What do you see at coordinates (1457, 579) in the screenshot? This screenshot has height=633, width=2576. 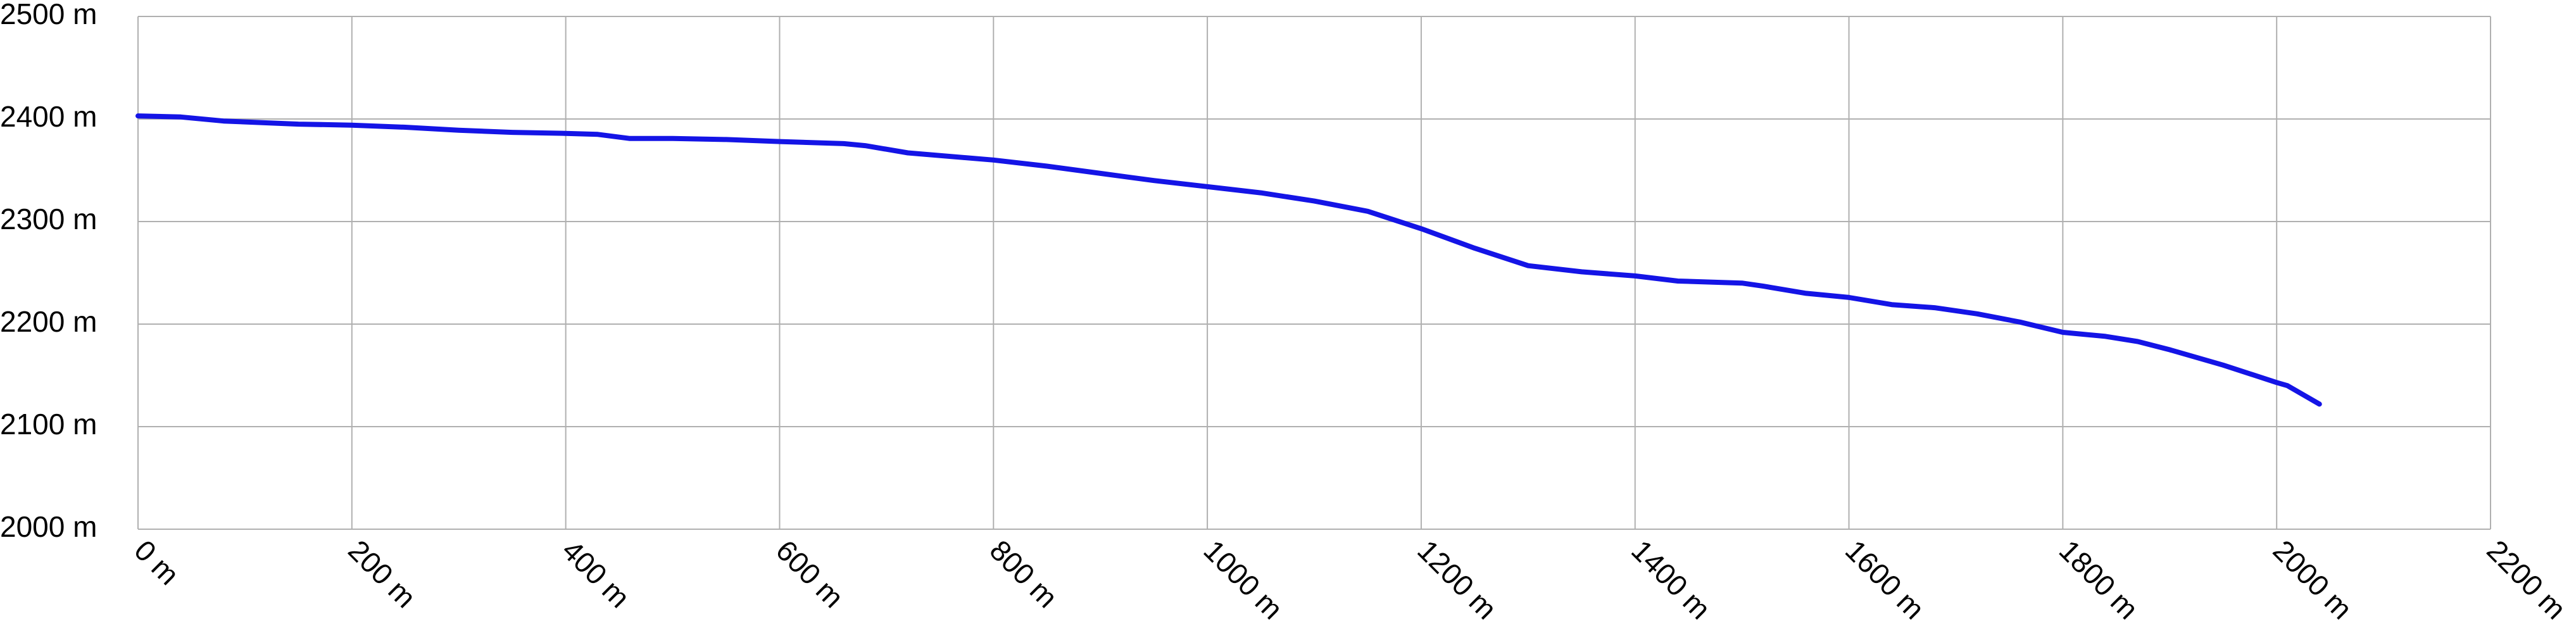 I see `x-tick-label: 1200 m` at bounding box center [1457, 579].